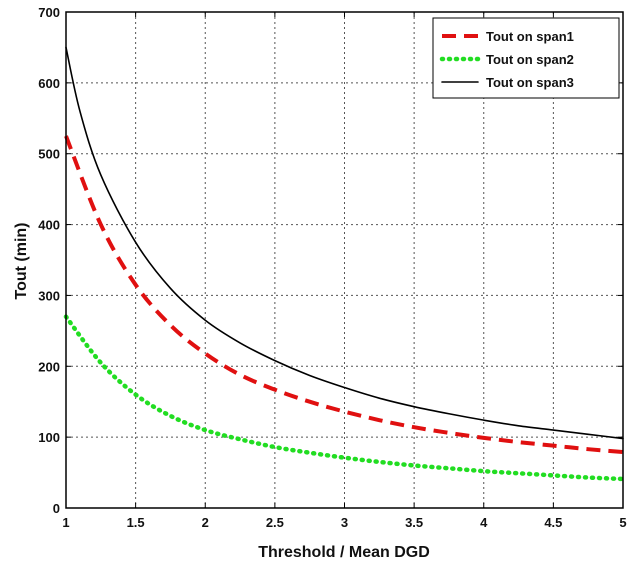  What do you see at coordinates (275, 522) in the screenshot?
I see `x-tick-label: 2.5` at bounding box center [275, 522].